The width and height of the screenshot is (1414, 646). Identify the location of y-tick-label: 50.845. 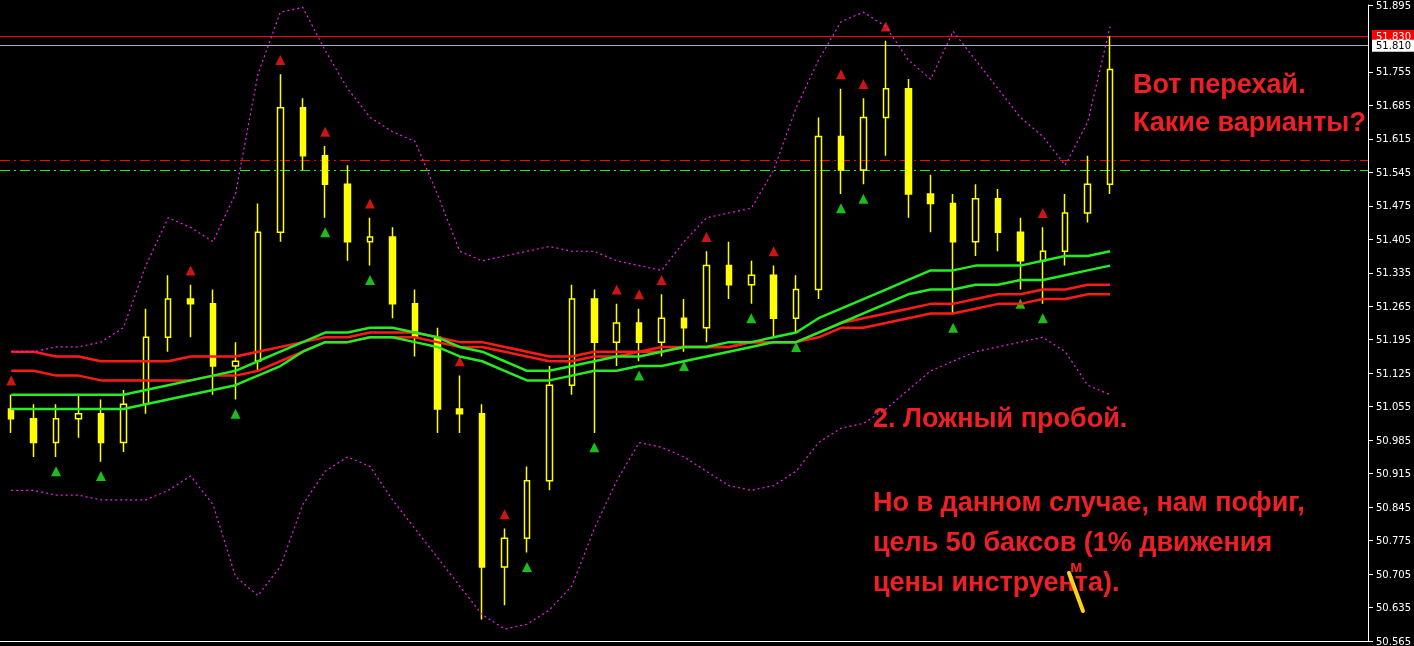
(1393, 507).